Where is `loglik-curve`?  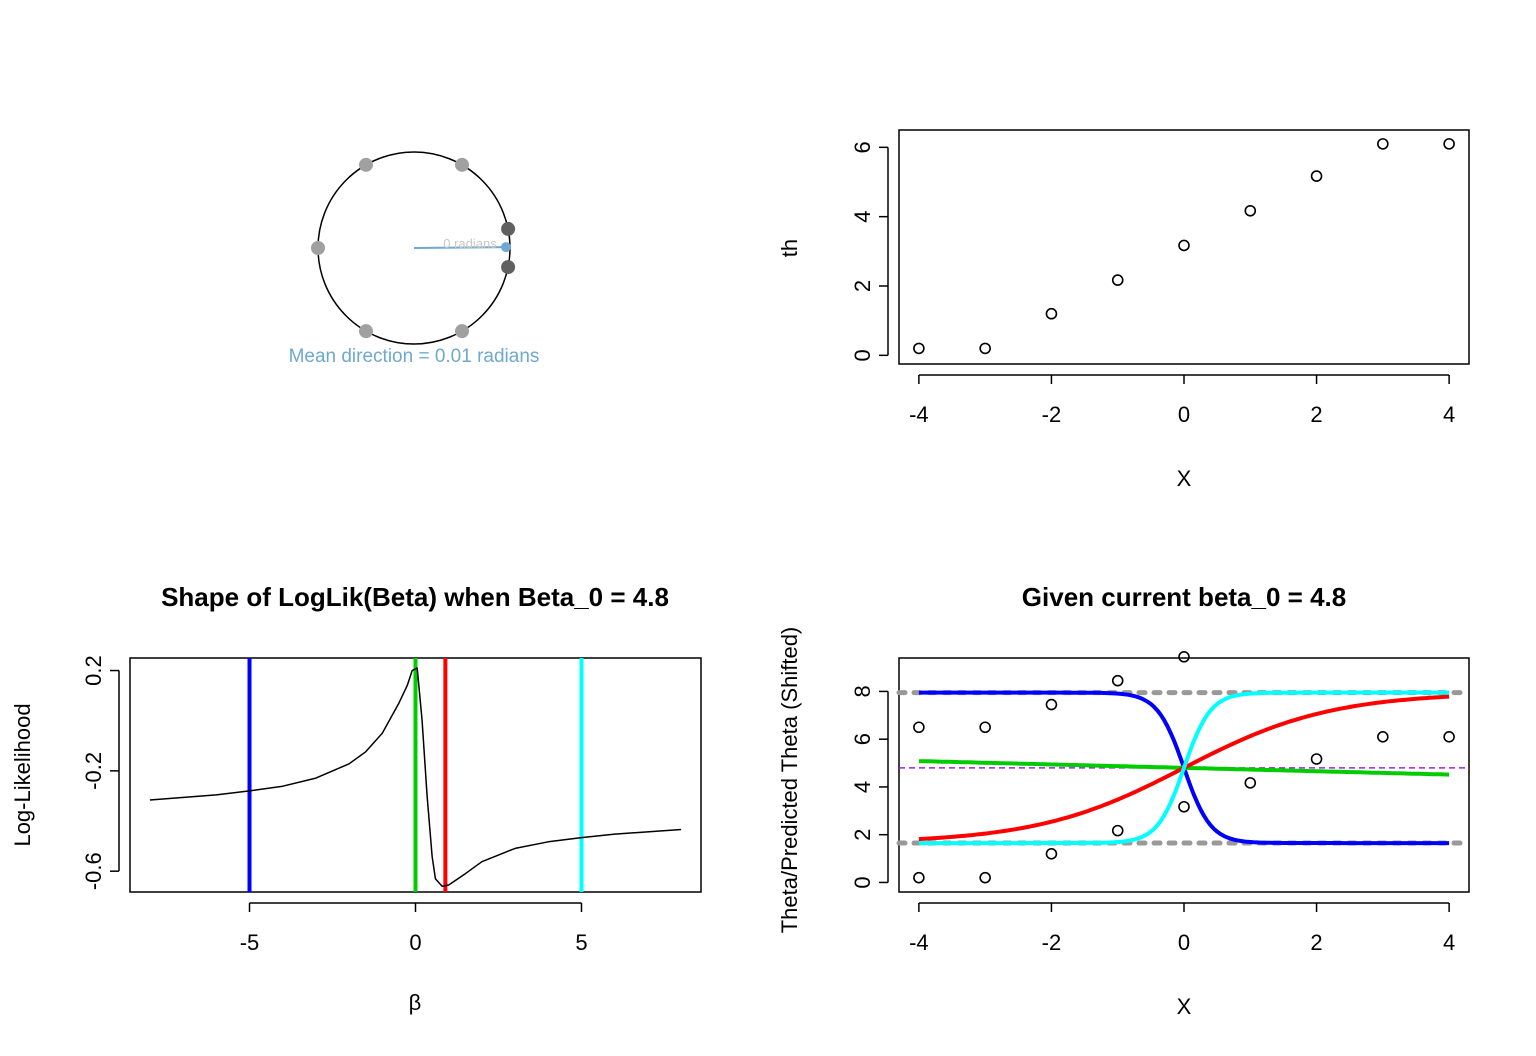 loglik-curve is located at coordinates (415, 777).